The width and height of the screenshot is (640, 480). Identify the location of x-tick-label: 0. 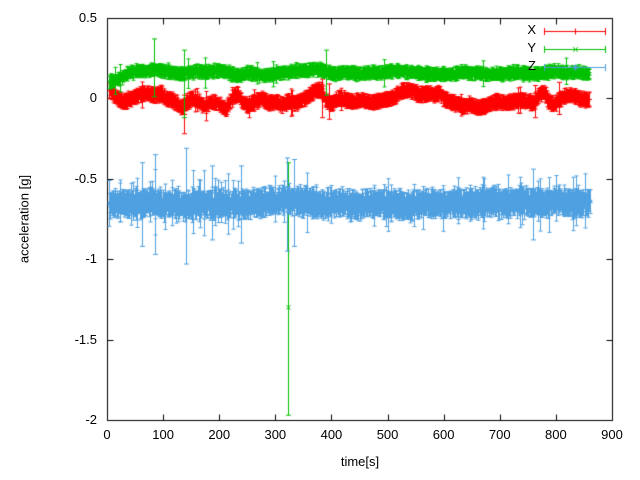
(107, 434).